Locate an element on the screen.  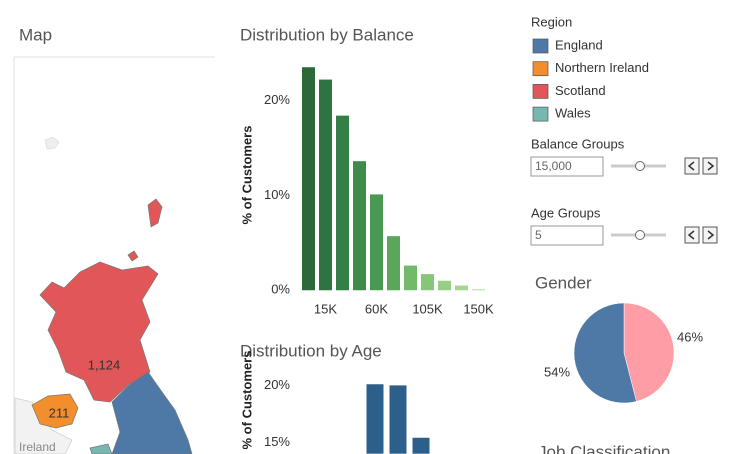
x-tick-label: 150K is located at coordinates (478, 308).